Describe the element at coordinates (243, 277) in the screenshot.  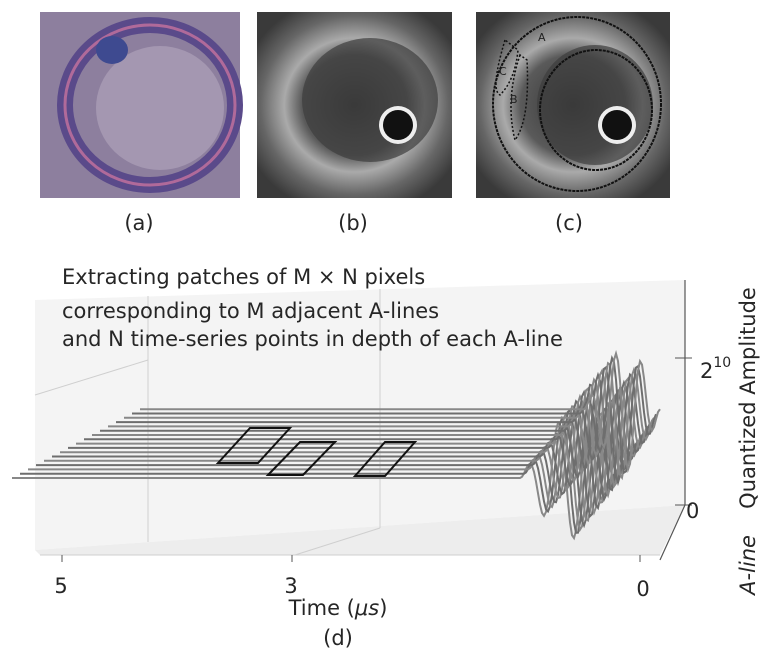
I see `annotation-line: Extracting patches of M × N pixels` at that location.